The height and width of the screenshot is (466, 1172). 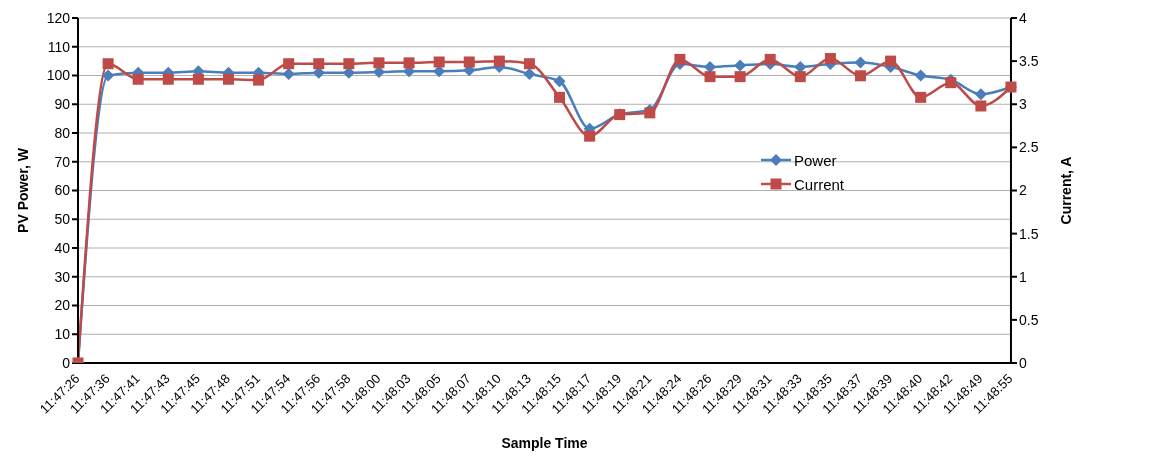 I want to click on y-tick-label: 40, so click(x=62, y=247).